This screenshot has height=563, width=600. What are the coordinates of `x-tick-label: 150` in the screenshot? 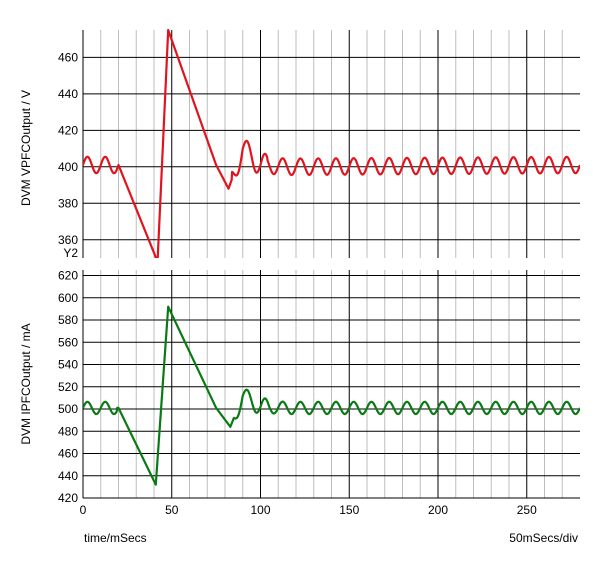 It's located at (349, 510).